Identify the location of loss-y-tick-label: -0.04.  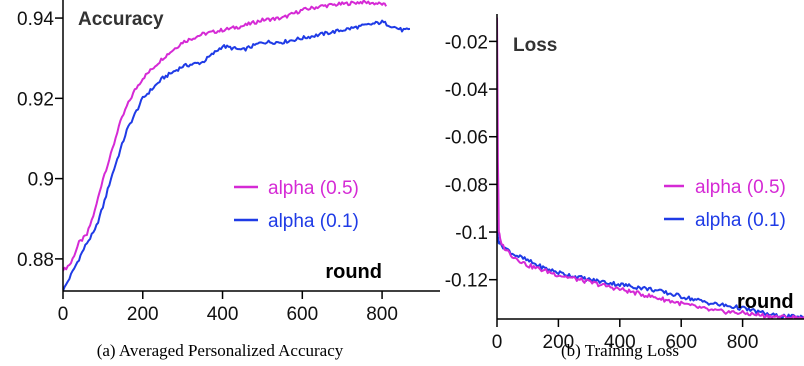
(467, 90).